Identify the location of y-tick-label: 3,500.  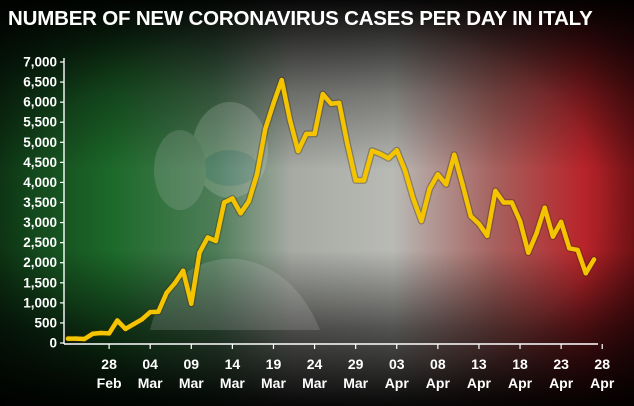
(40, 202).